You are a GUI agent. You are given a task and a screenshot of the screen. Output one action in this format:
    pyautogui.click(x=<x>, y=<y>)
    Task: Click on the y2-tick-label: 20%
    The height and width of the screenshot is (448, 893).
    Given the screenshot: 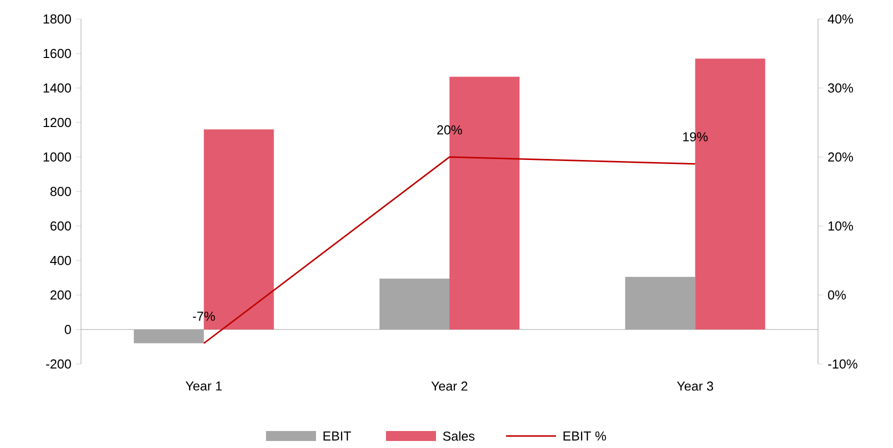 What is the action you would take?
    pyautogui.click(x=840, y=157)
    